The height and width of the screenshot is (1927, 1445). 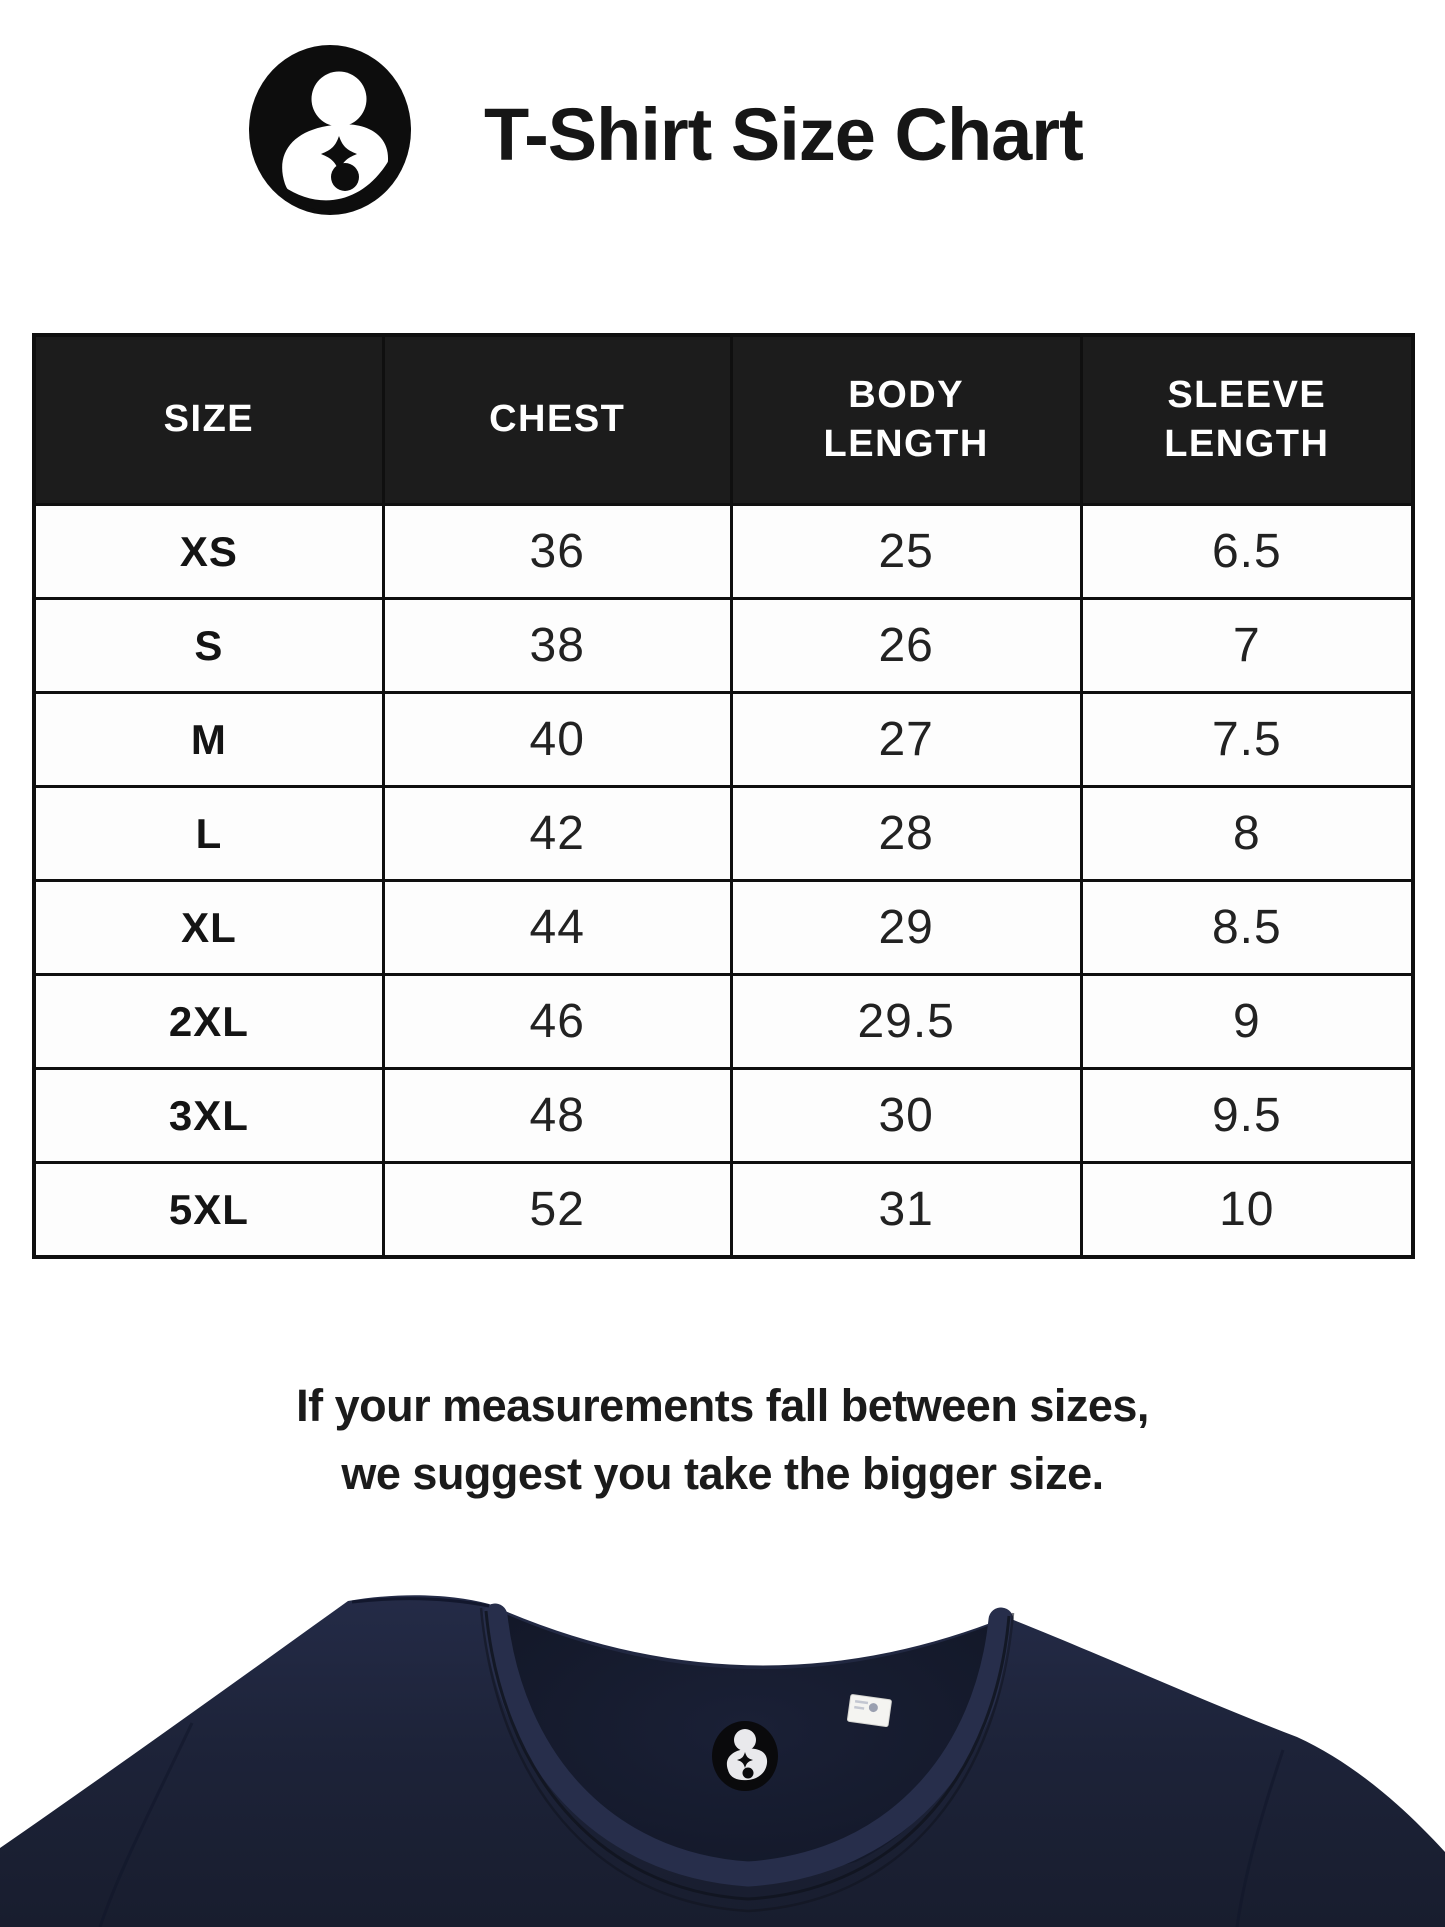 What do you see at coordinates (1245, 420) in the screenshot?
I see `column-header-sleeve-length: SLEEVE LENGTH` at bounding box center [1245, 420].